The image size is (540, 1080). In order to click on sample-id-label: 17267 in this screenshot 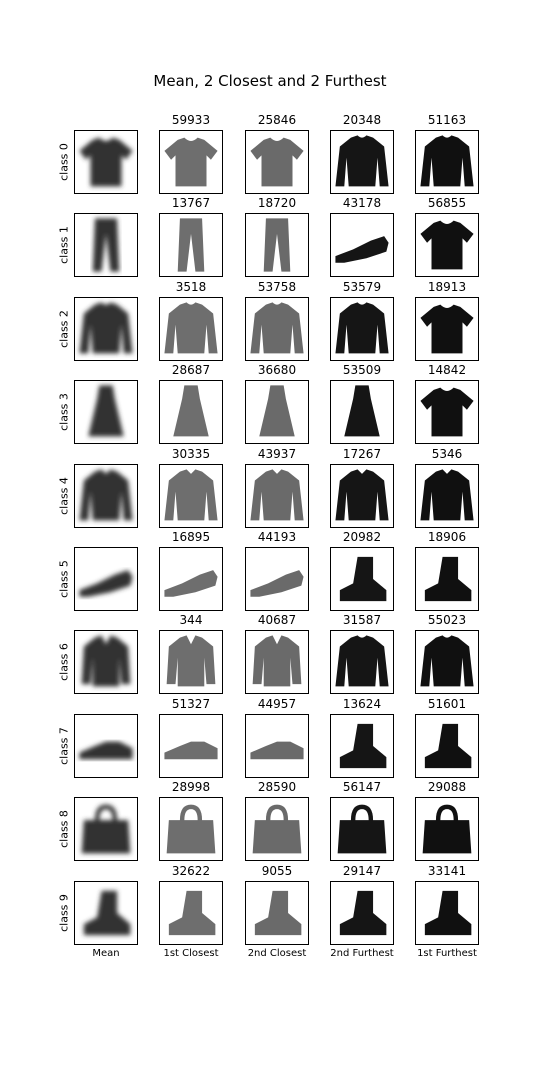, I will do `click(362, 454)`.